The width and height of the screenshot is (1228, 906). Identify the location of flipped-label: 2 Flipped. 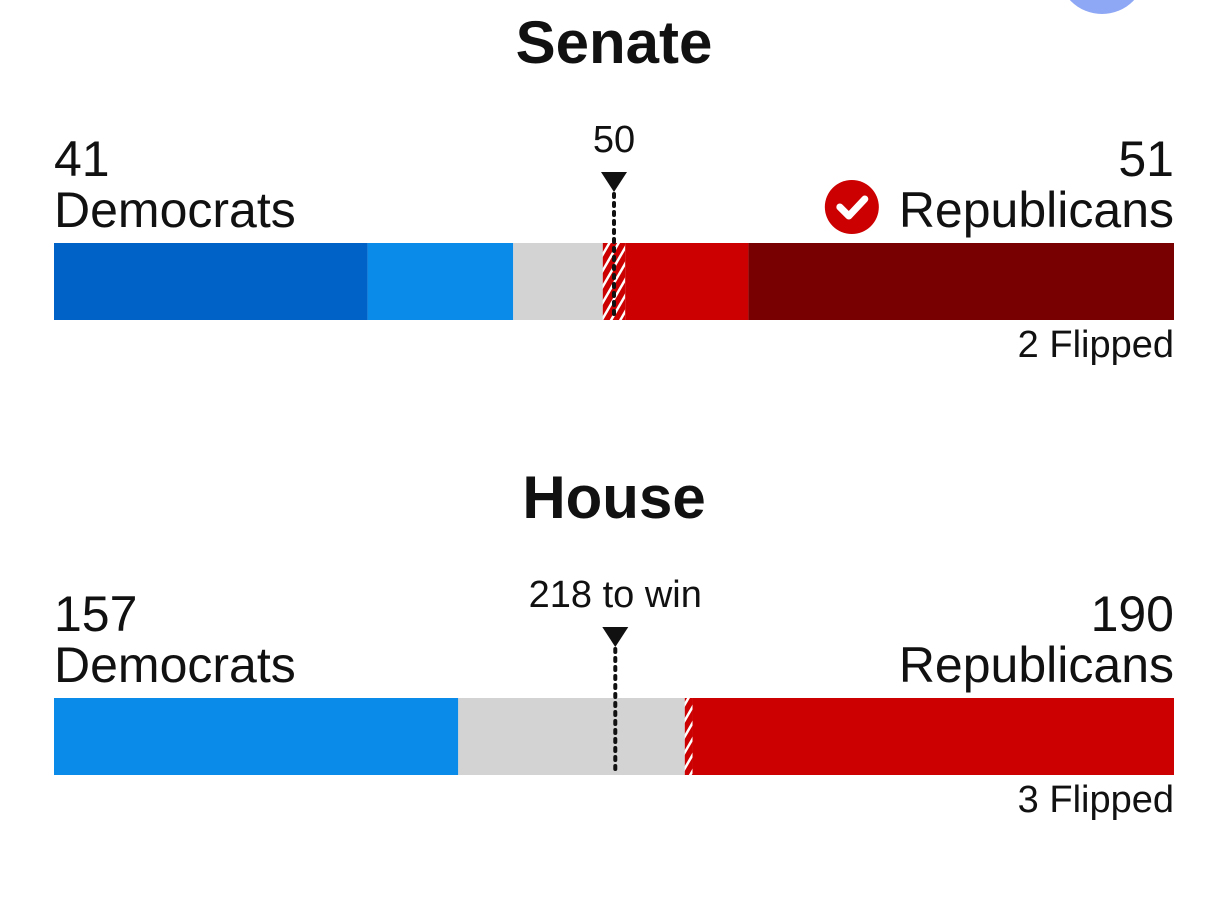
(1096, 345).